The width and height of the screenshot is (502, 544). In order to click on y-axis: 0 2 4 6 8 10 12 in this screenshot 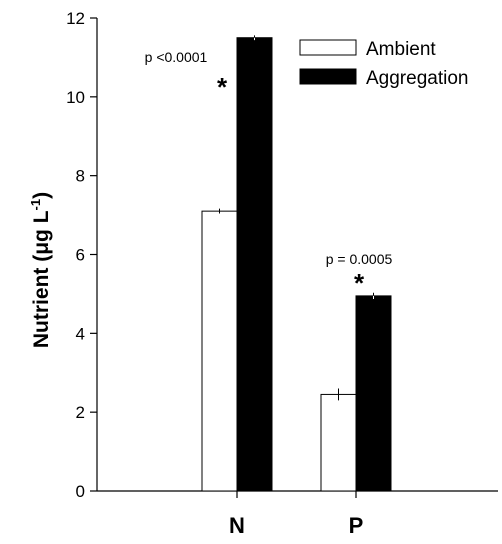, I will do `click(82, 255)`.